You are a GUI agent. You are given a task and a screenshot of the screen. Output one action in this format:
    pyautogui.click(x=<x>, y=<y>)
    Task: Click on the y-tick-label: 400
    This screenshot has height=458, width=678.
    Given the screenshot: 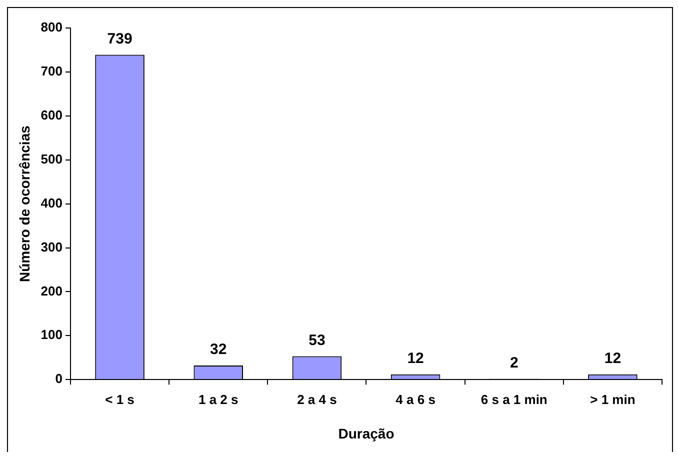 What is the action you would take?
    pyautogui.click(x=51, y=202)
    